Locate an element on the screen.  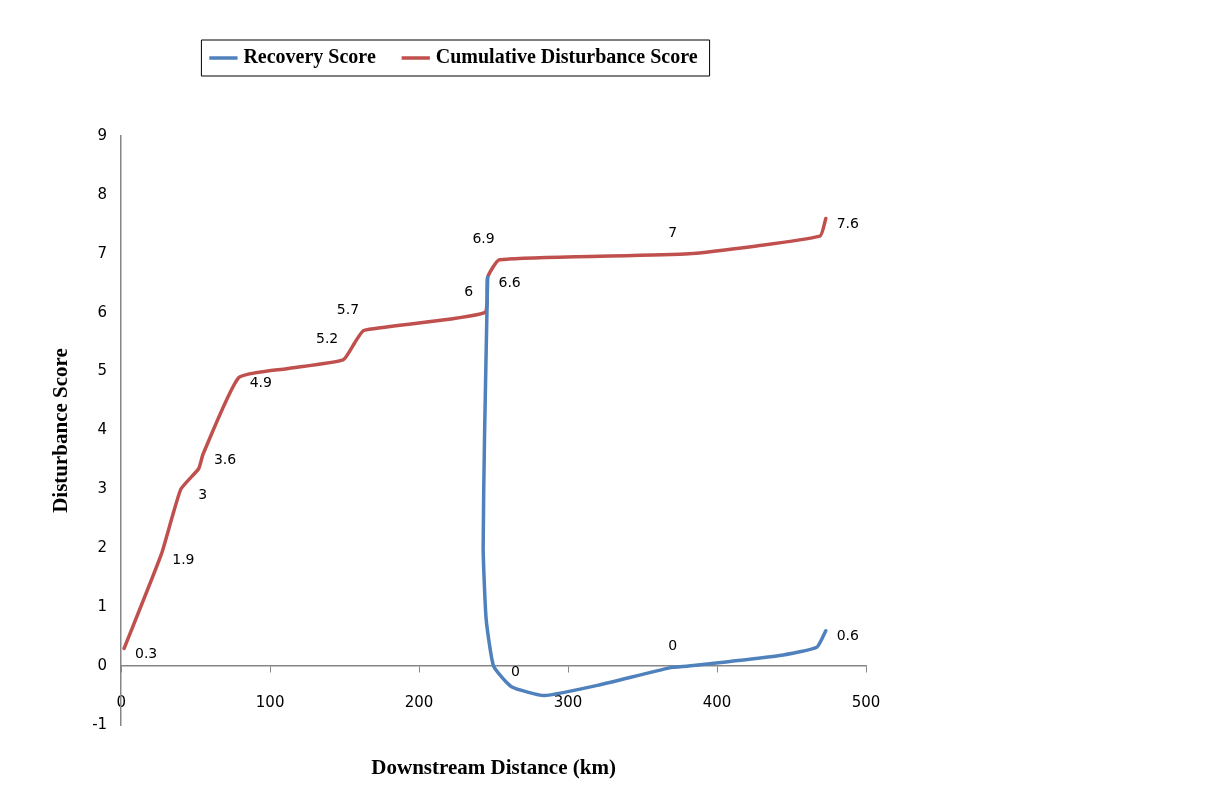
y-tick-label: 7 is located at coordinates (102, 252).